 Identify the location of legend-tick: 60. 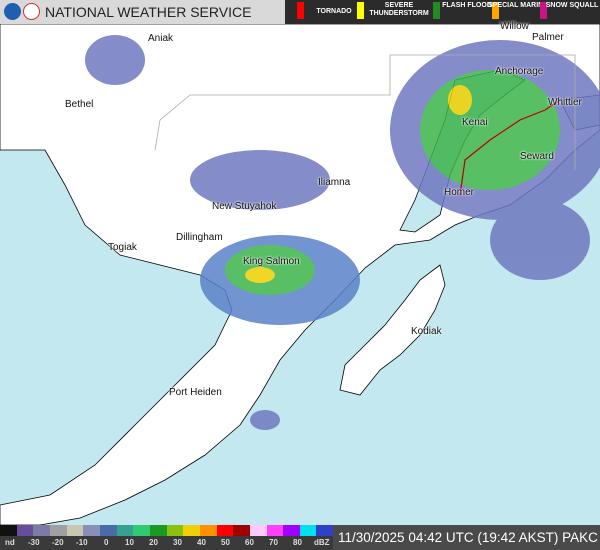
(249, 542).